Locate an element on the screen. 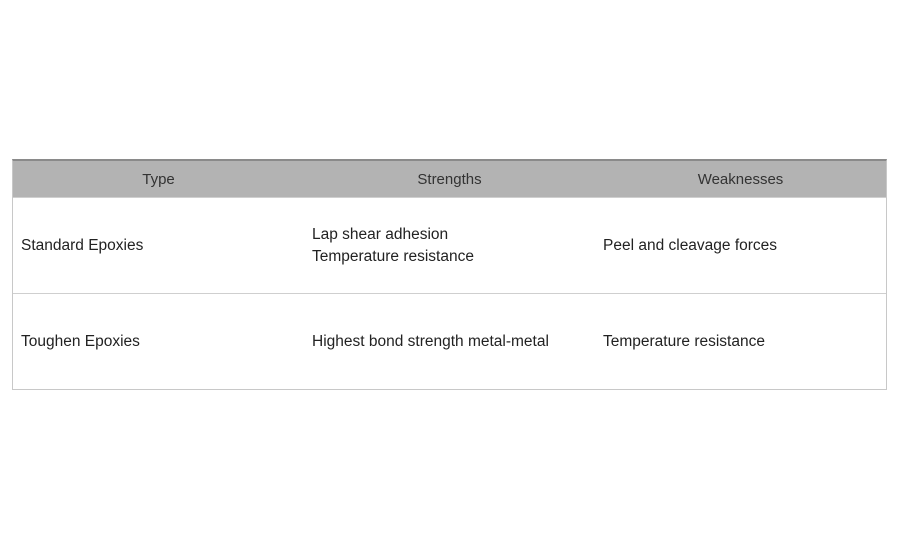  table-cell: Temperature resistance is located at coordinates (684, 341).